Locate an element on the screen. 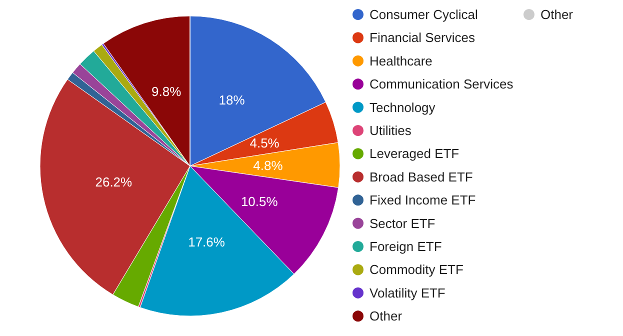 This screenshot has width=623, height=336. data-label: 18% is located at coordinates (232, 100).